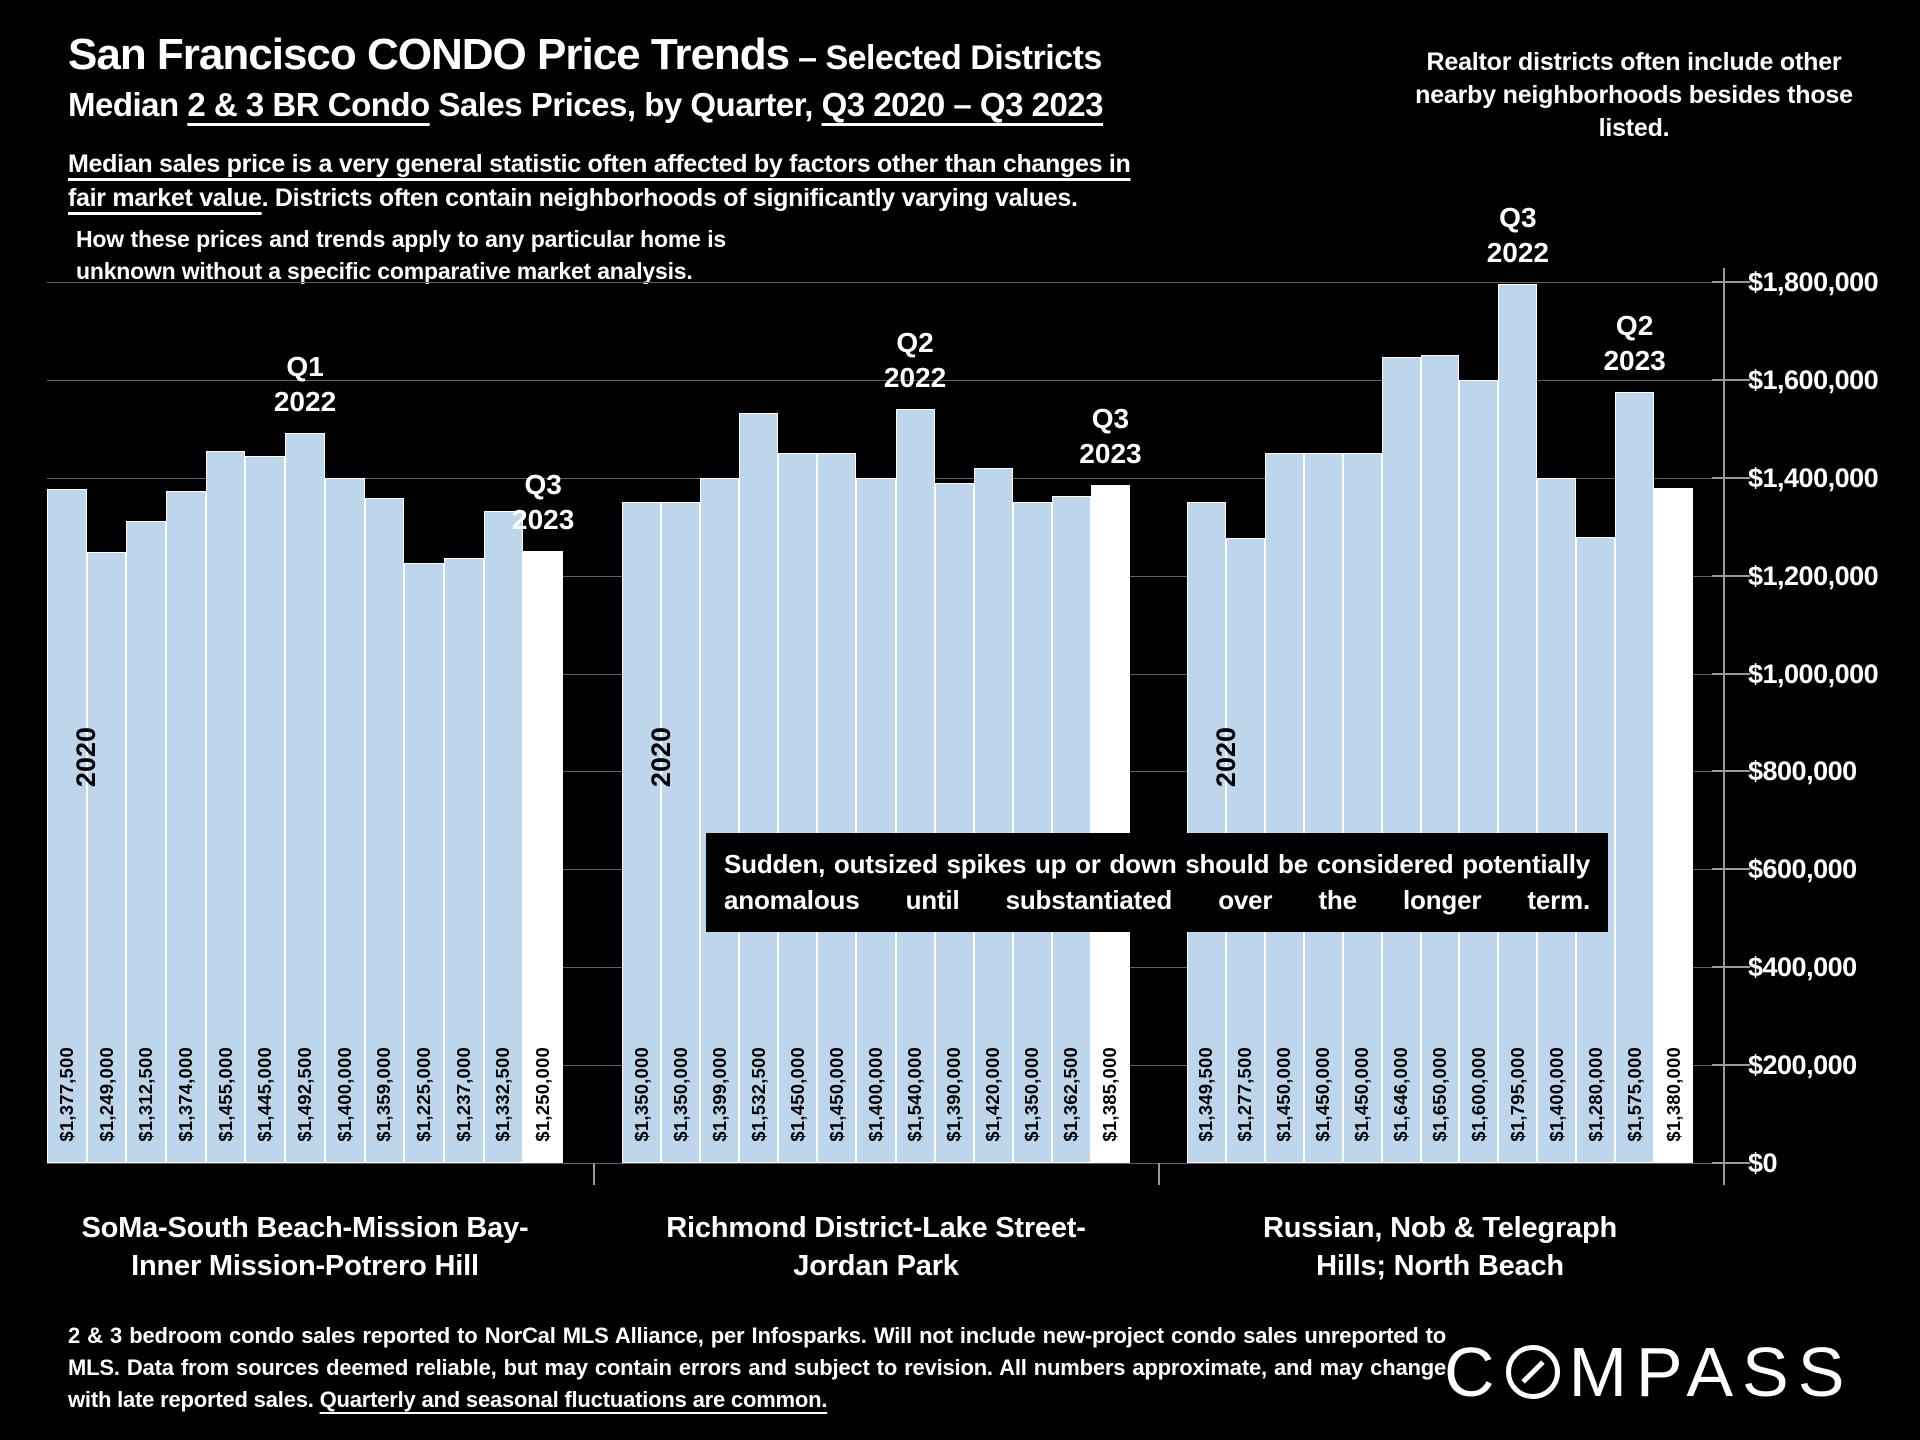 This screenshot has width=1920, height=1440. What do you see at coordinates (463, 860) in the screenshot?
I see `bar: $1,237,000` at bounding box center [463, 860].